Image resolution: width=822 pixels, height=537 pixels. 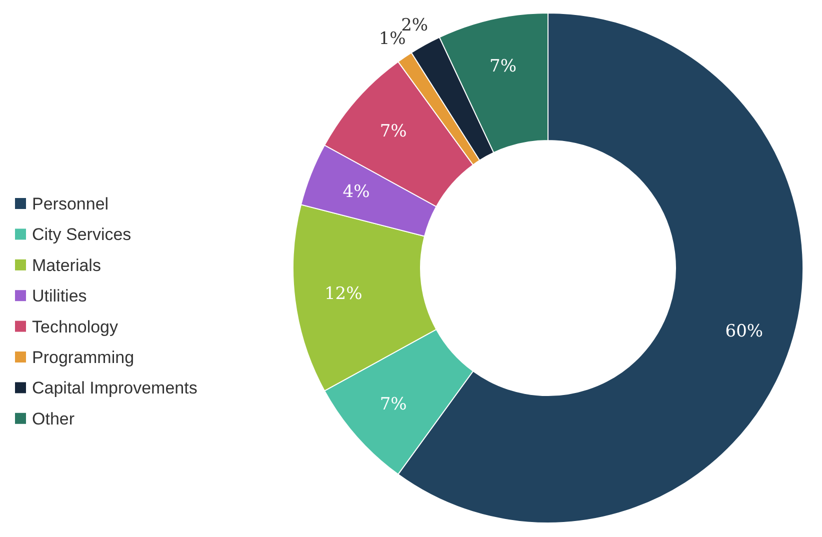 I want to click on data-label: 12%, so click(x=343, y=294).